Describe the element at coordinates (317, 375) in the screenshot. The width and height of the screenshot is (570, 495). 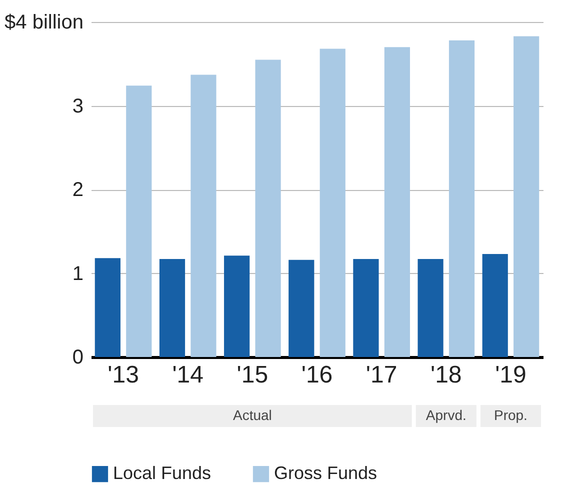
I see `x-tick-label: '16` at that location.